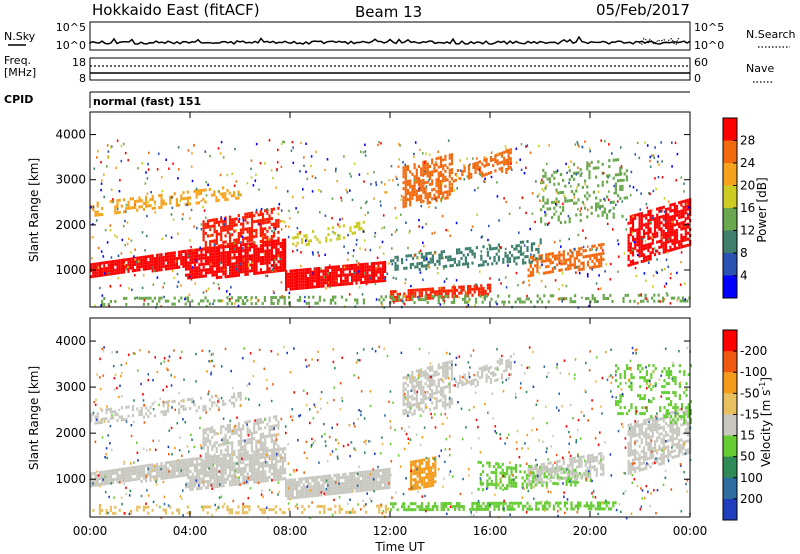 This screenshot has width=800, height=554. Describe the element at coordinates (70, 433) in the screenshot. I see `velocity-ytick-label-1: 2000` at that location.